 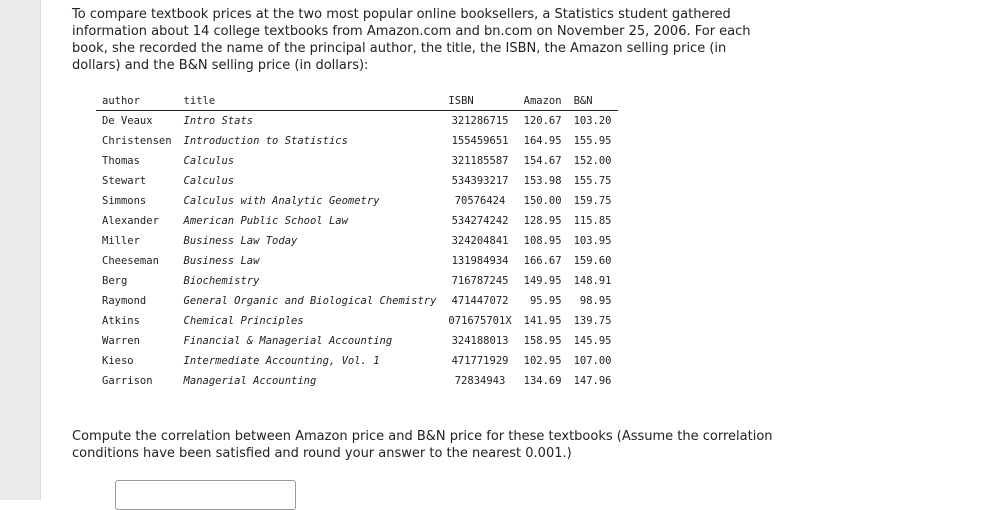 What do you see at coordinates (310, 301) in the screenshot?
I see `cell-title: General Organic and Biological Chemistry` at bounding box center [310, 301].